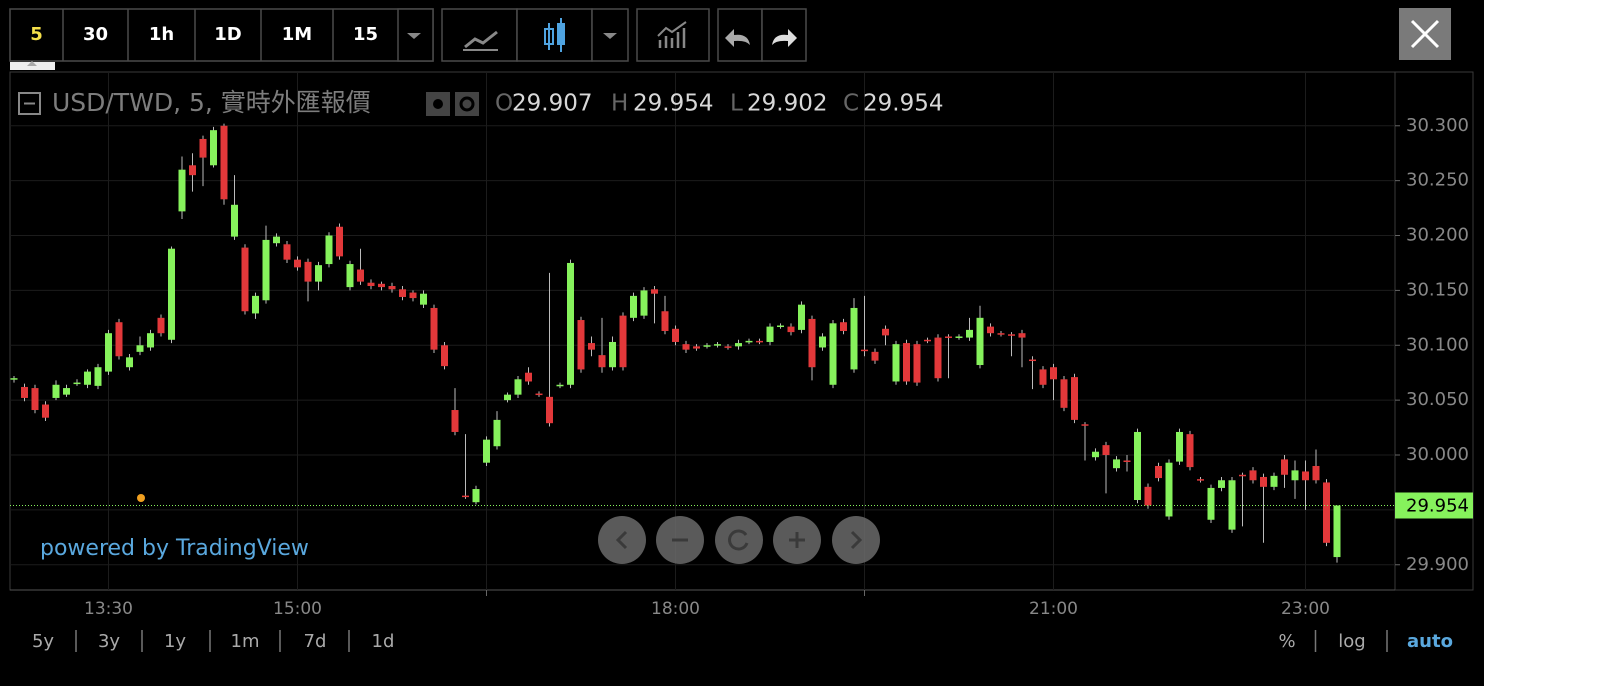 The height and width of the screenshot is (686, 1600). What do you see at coordinates (719, 104) in the screenshot?
I see `ohlc-legend: O29.907 H 29.954 L 29.902 C 29.954` at bounding box center [719, 104].